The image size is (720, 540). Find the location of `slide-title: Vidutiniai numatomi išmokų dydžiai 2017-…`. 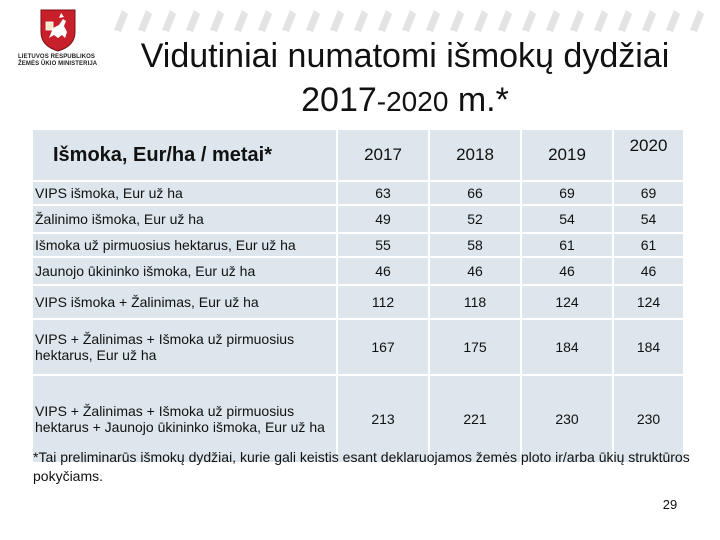

slide-title: Vidutiniai numatomi išmokų dydžiai 2017-… is located at coordinates (405, 79).